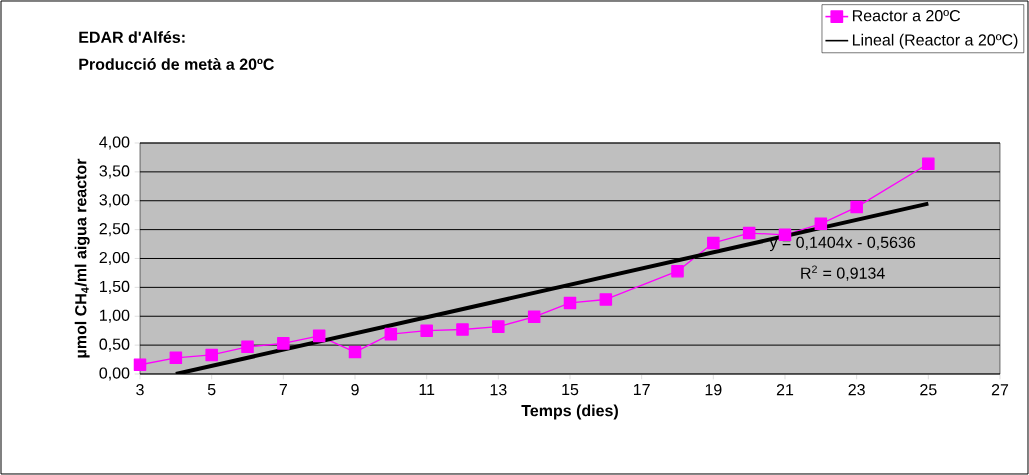  Describe the element at coordinates (114, 258) in the screenshot. I see `y-tick-label: 2,00` at that location.